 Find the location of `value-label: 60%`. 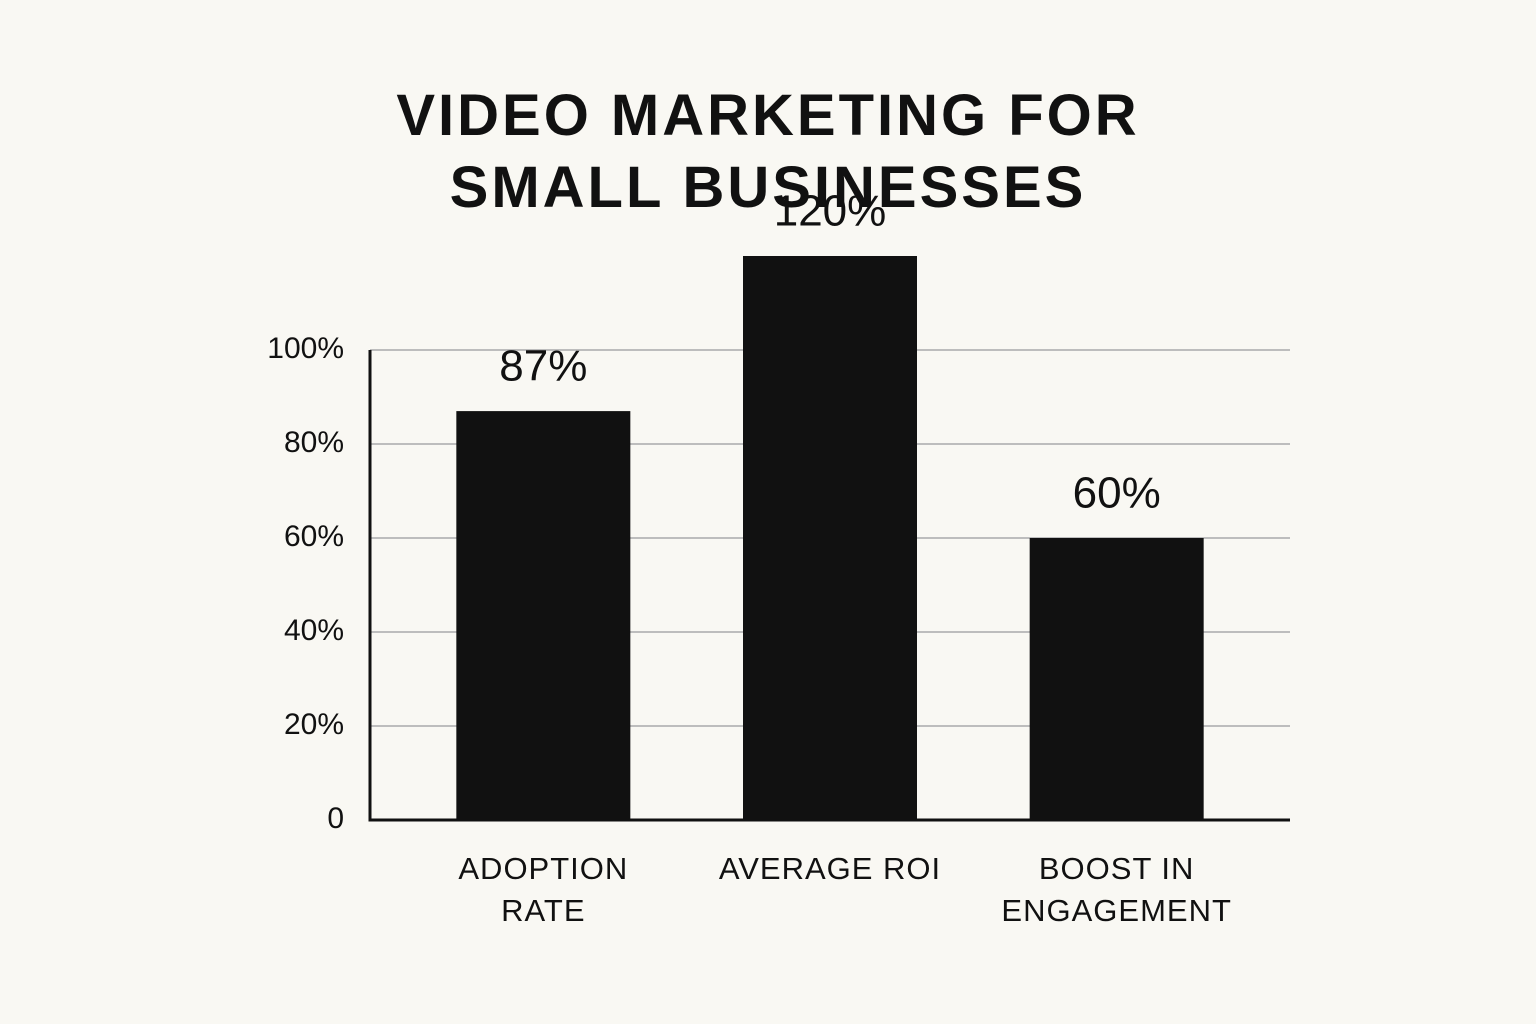

value-label: 60% is located at coordinates (1117, 493).